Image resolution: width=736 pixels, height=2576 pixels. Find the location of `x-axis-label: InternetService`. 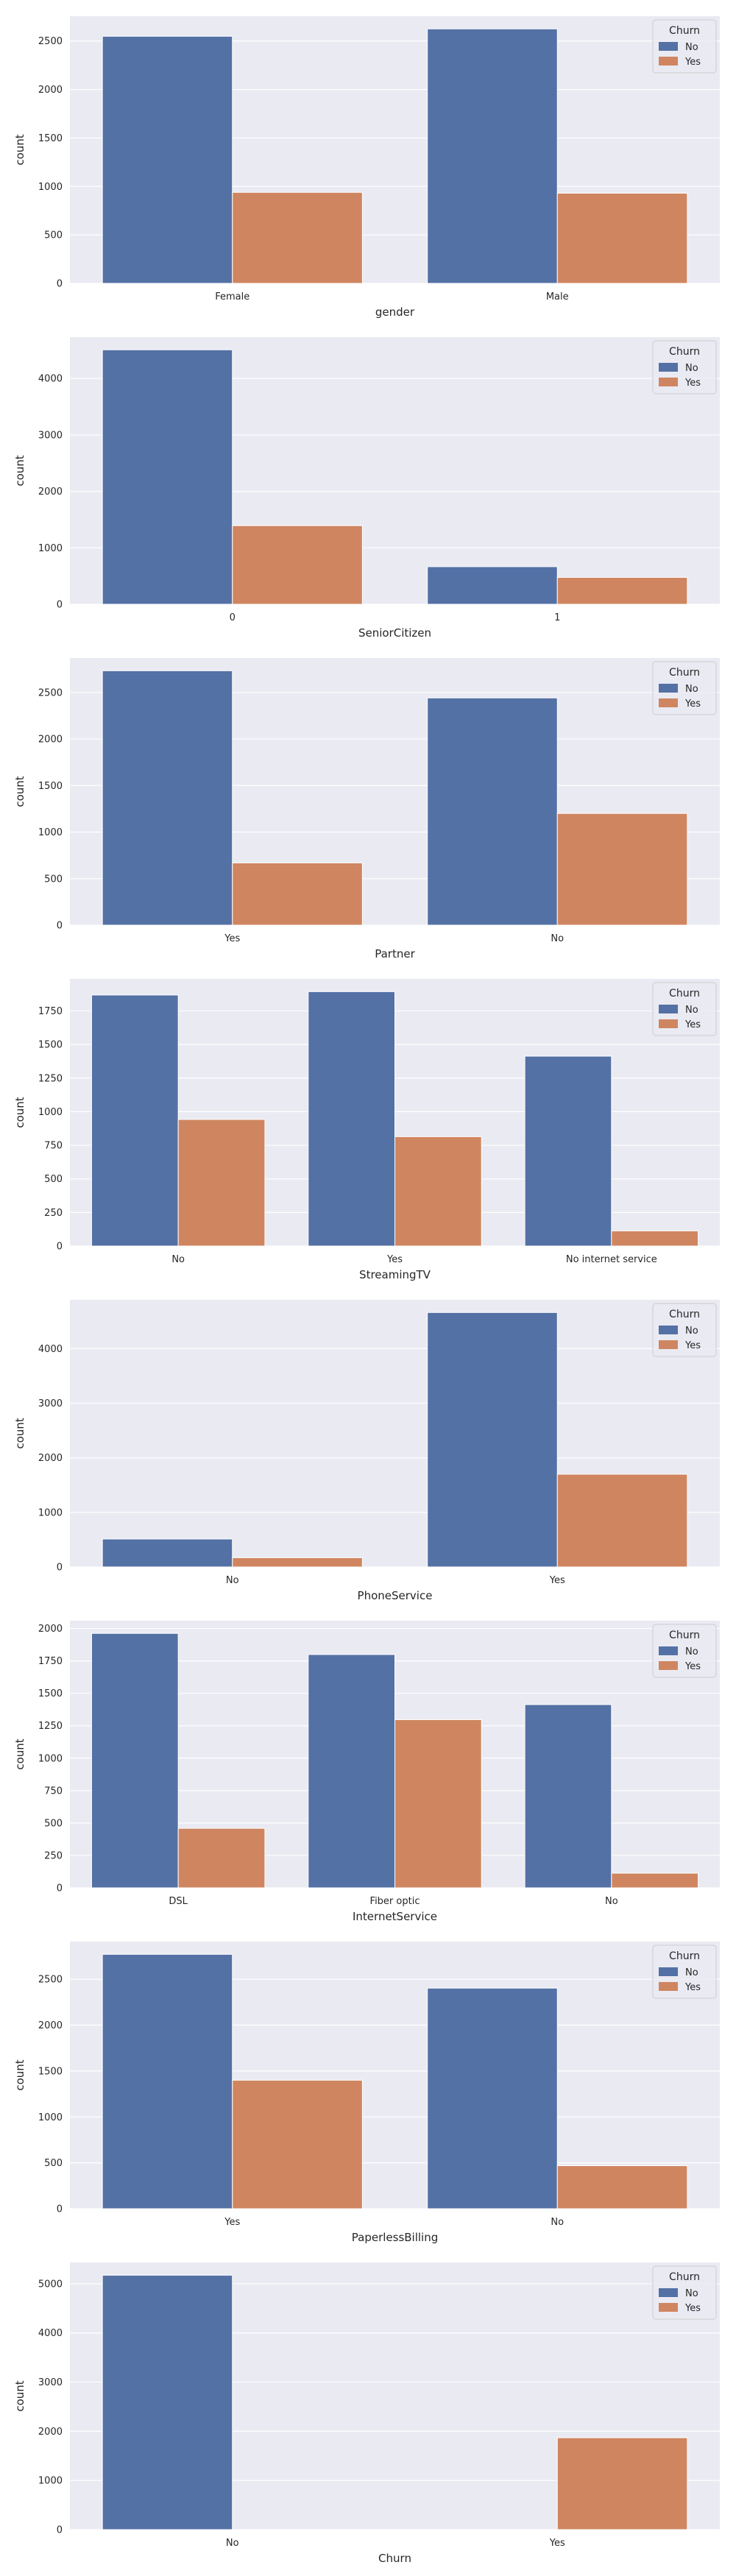

x-axis-label: InternetService is located at coordinates (395, 1916).